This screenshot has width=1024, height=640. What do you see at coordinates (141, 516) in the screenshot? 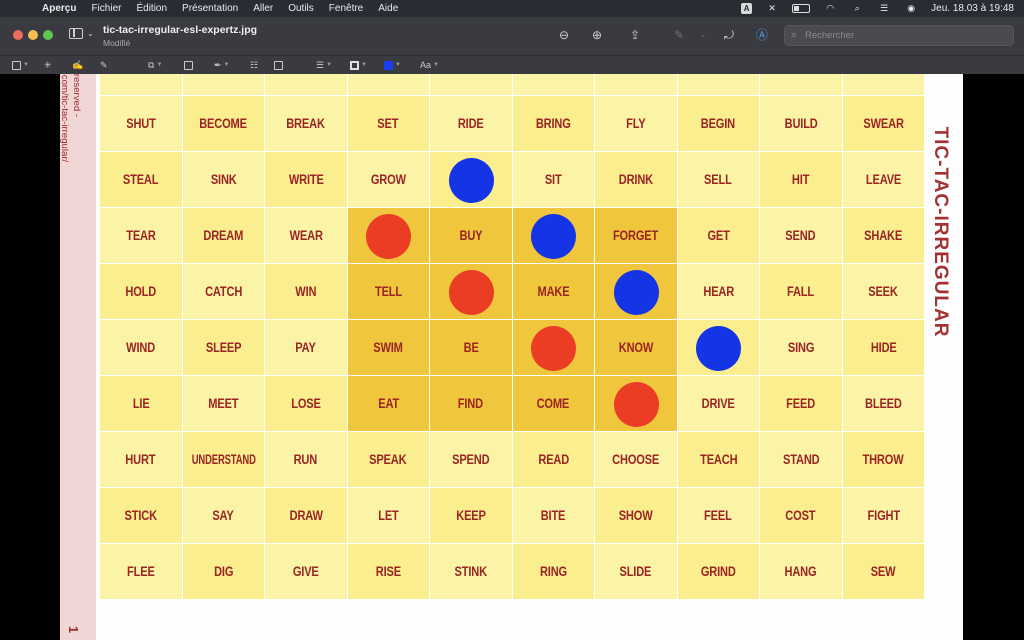
I see `board-cell: STICK` at bounding box center [141, 516].